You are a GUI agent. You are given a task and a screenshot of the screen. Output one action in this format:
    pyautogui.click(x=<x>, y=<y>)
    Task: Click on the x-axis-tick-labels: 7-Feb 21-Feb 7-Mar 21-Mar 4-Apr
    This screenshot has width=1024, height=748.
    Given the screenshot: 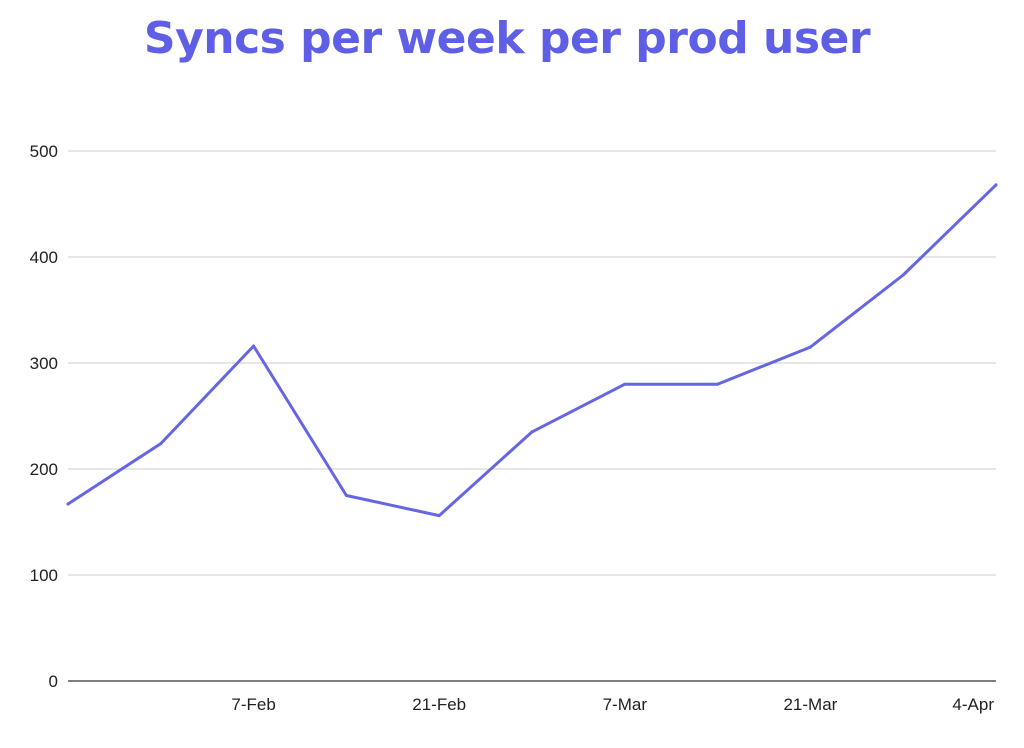 What is the action you would take?
    pyautogui.click(x=612, y=704)
    